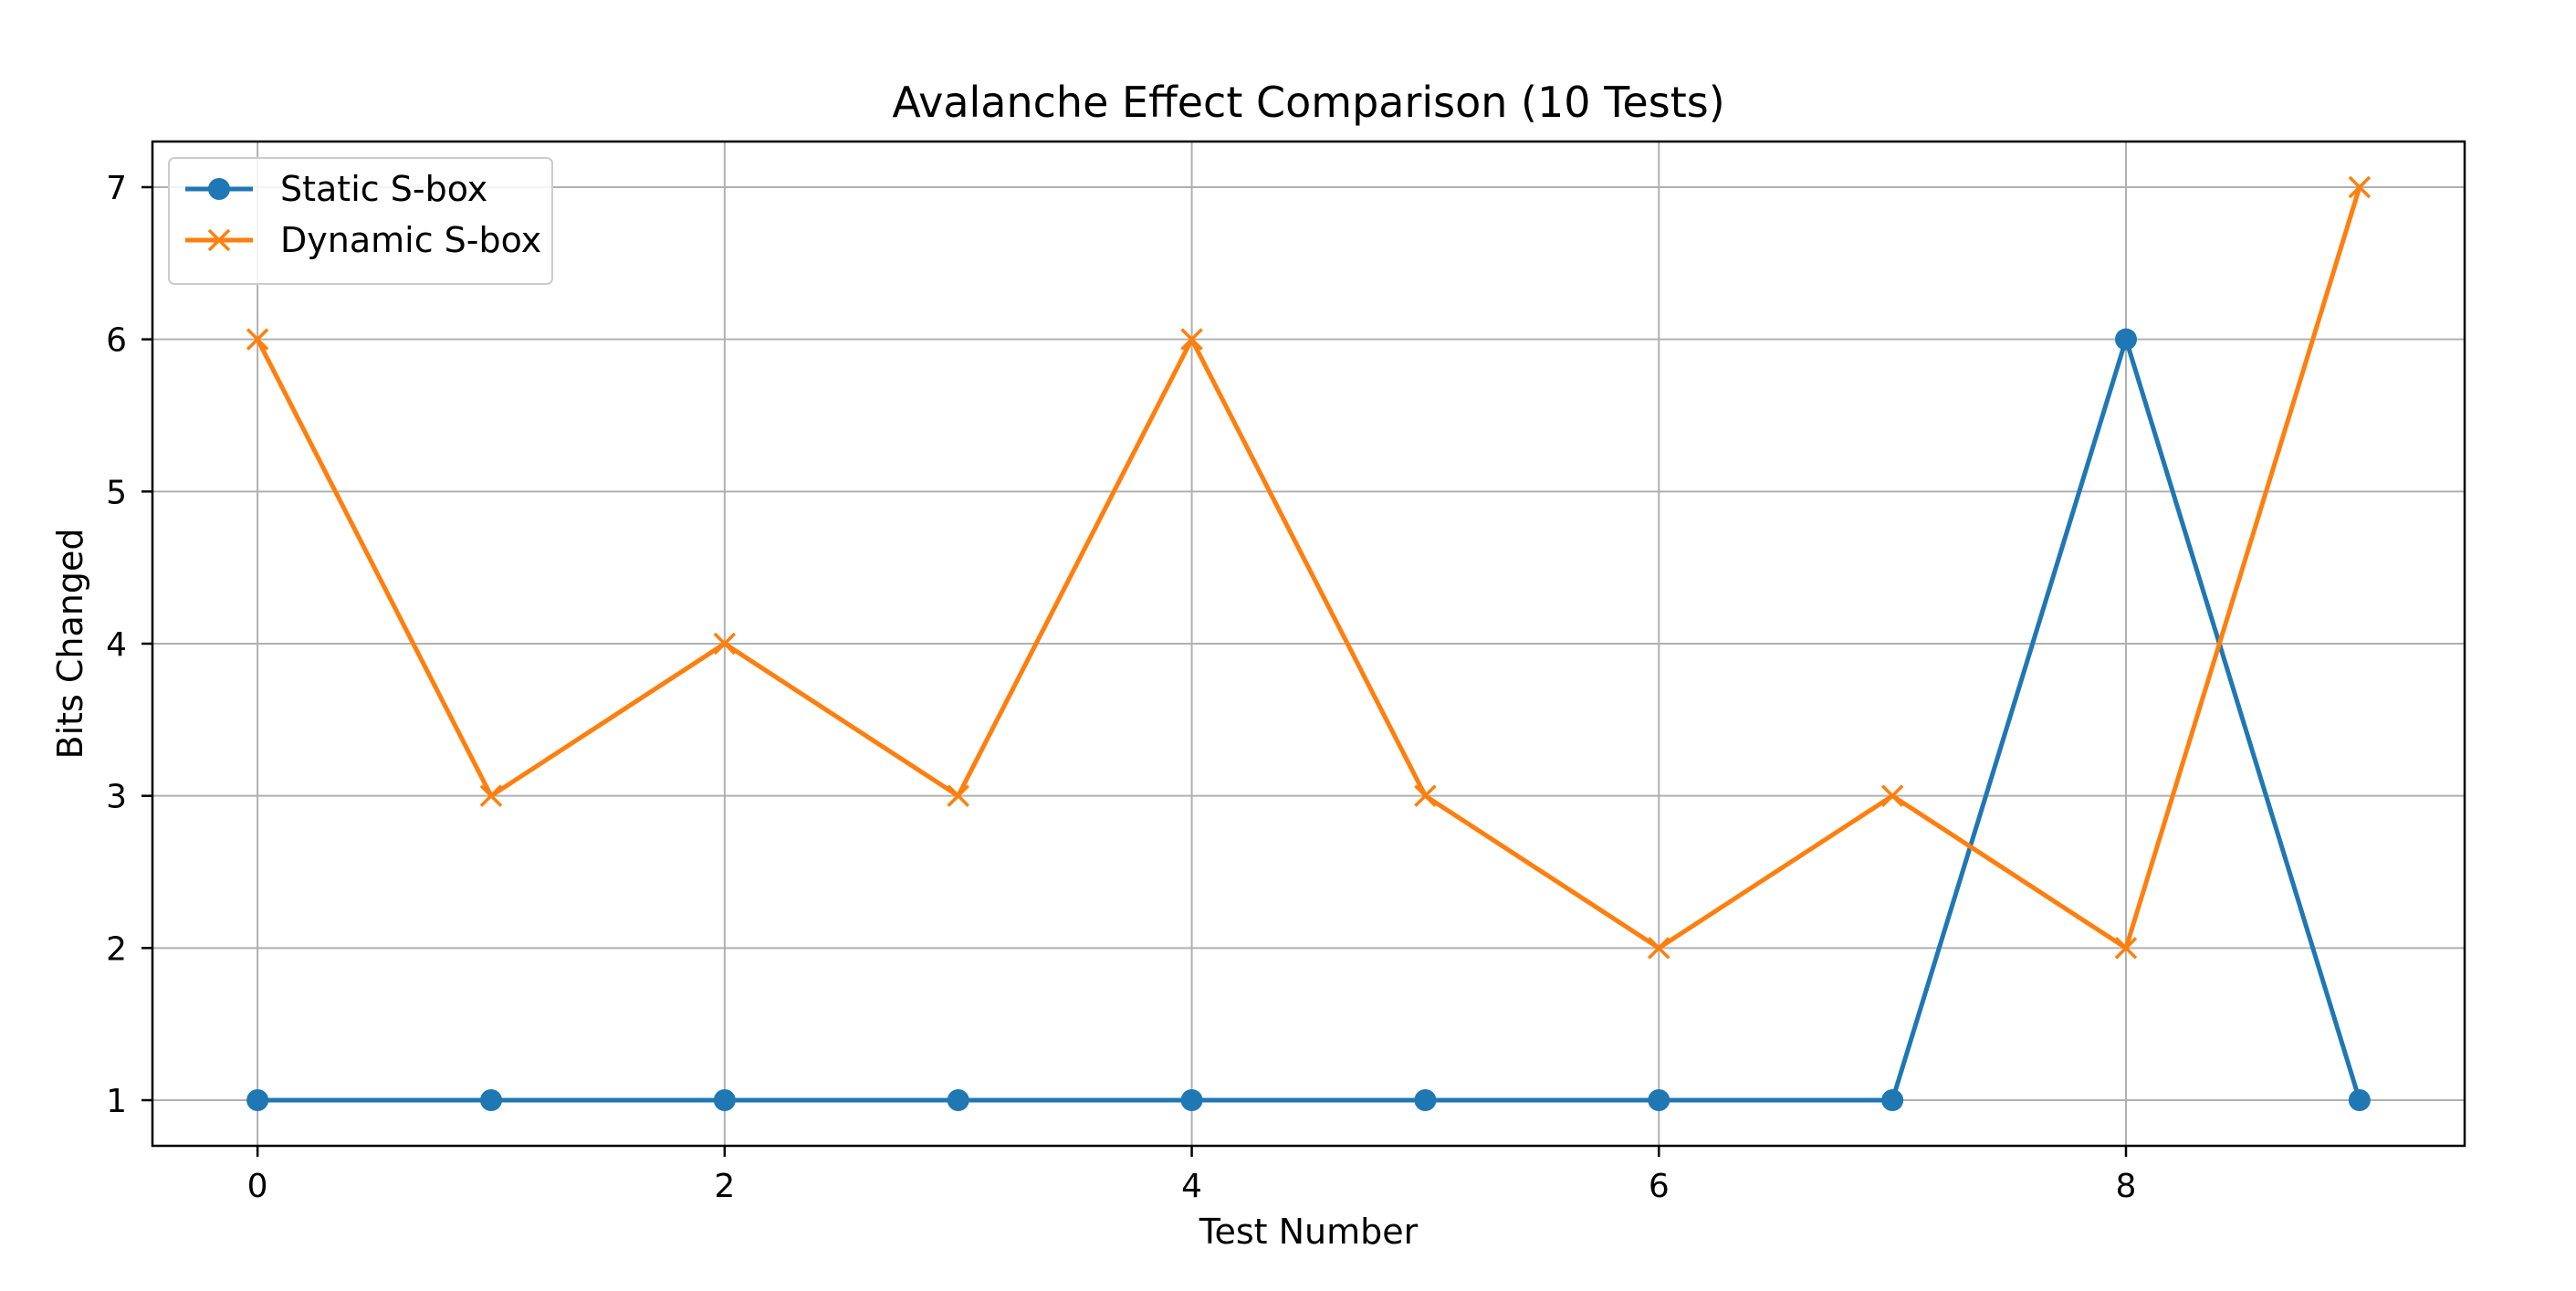 The image size is (2576, 1291). What do you see at coordinates (116, 341) in the screenshot?
I see `y-tick-label: 6` at bounding box center [116, 341].